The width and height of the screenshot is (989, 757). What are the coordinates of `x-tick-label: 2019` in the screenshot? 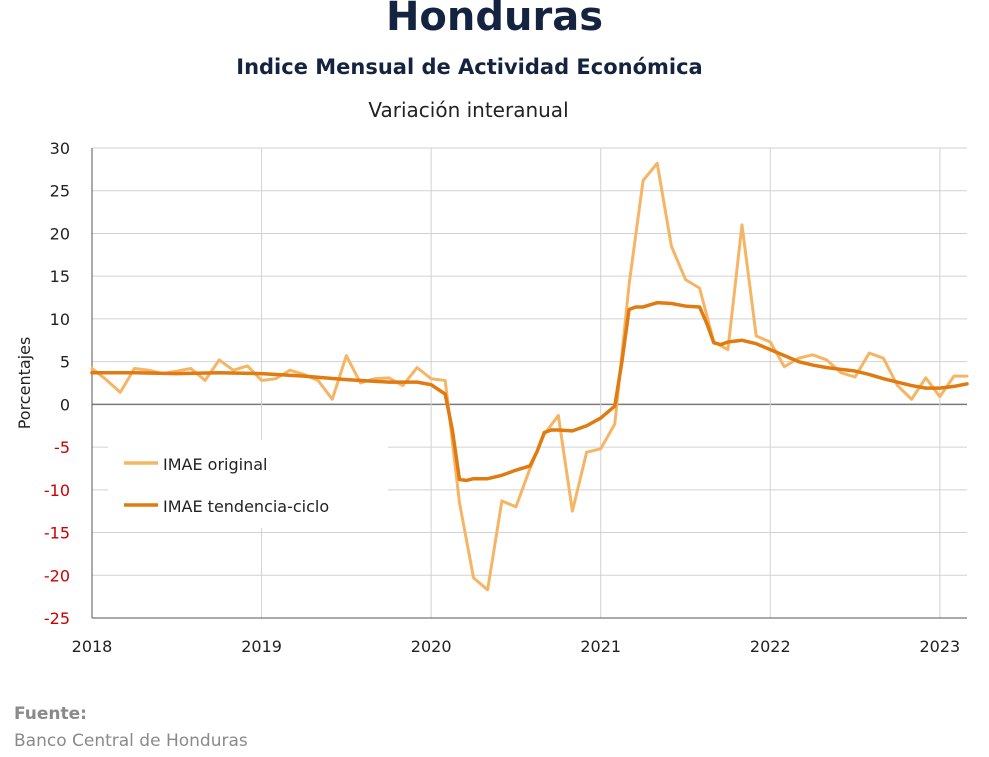 It's located at (261, 646).